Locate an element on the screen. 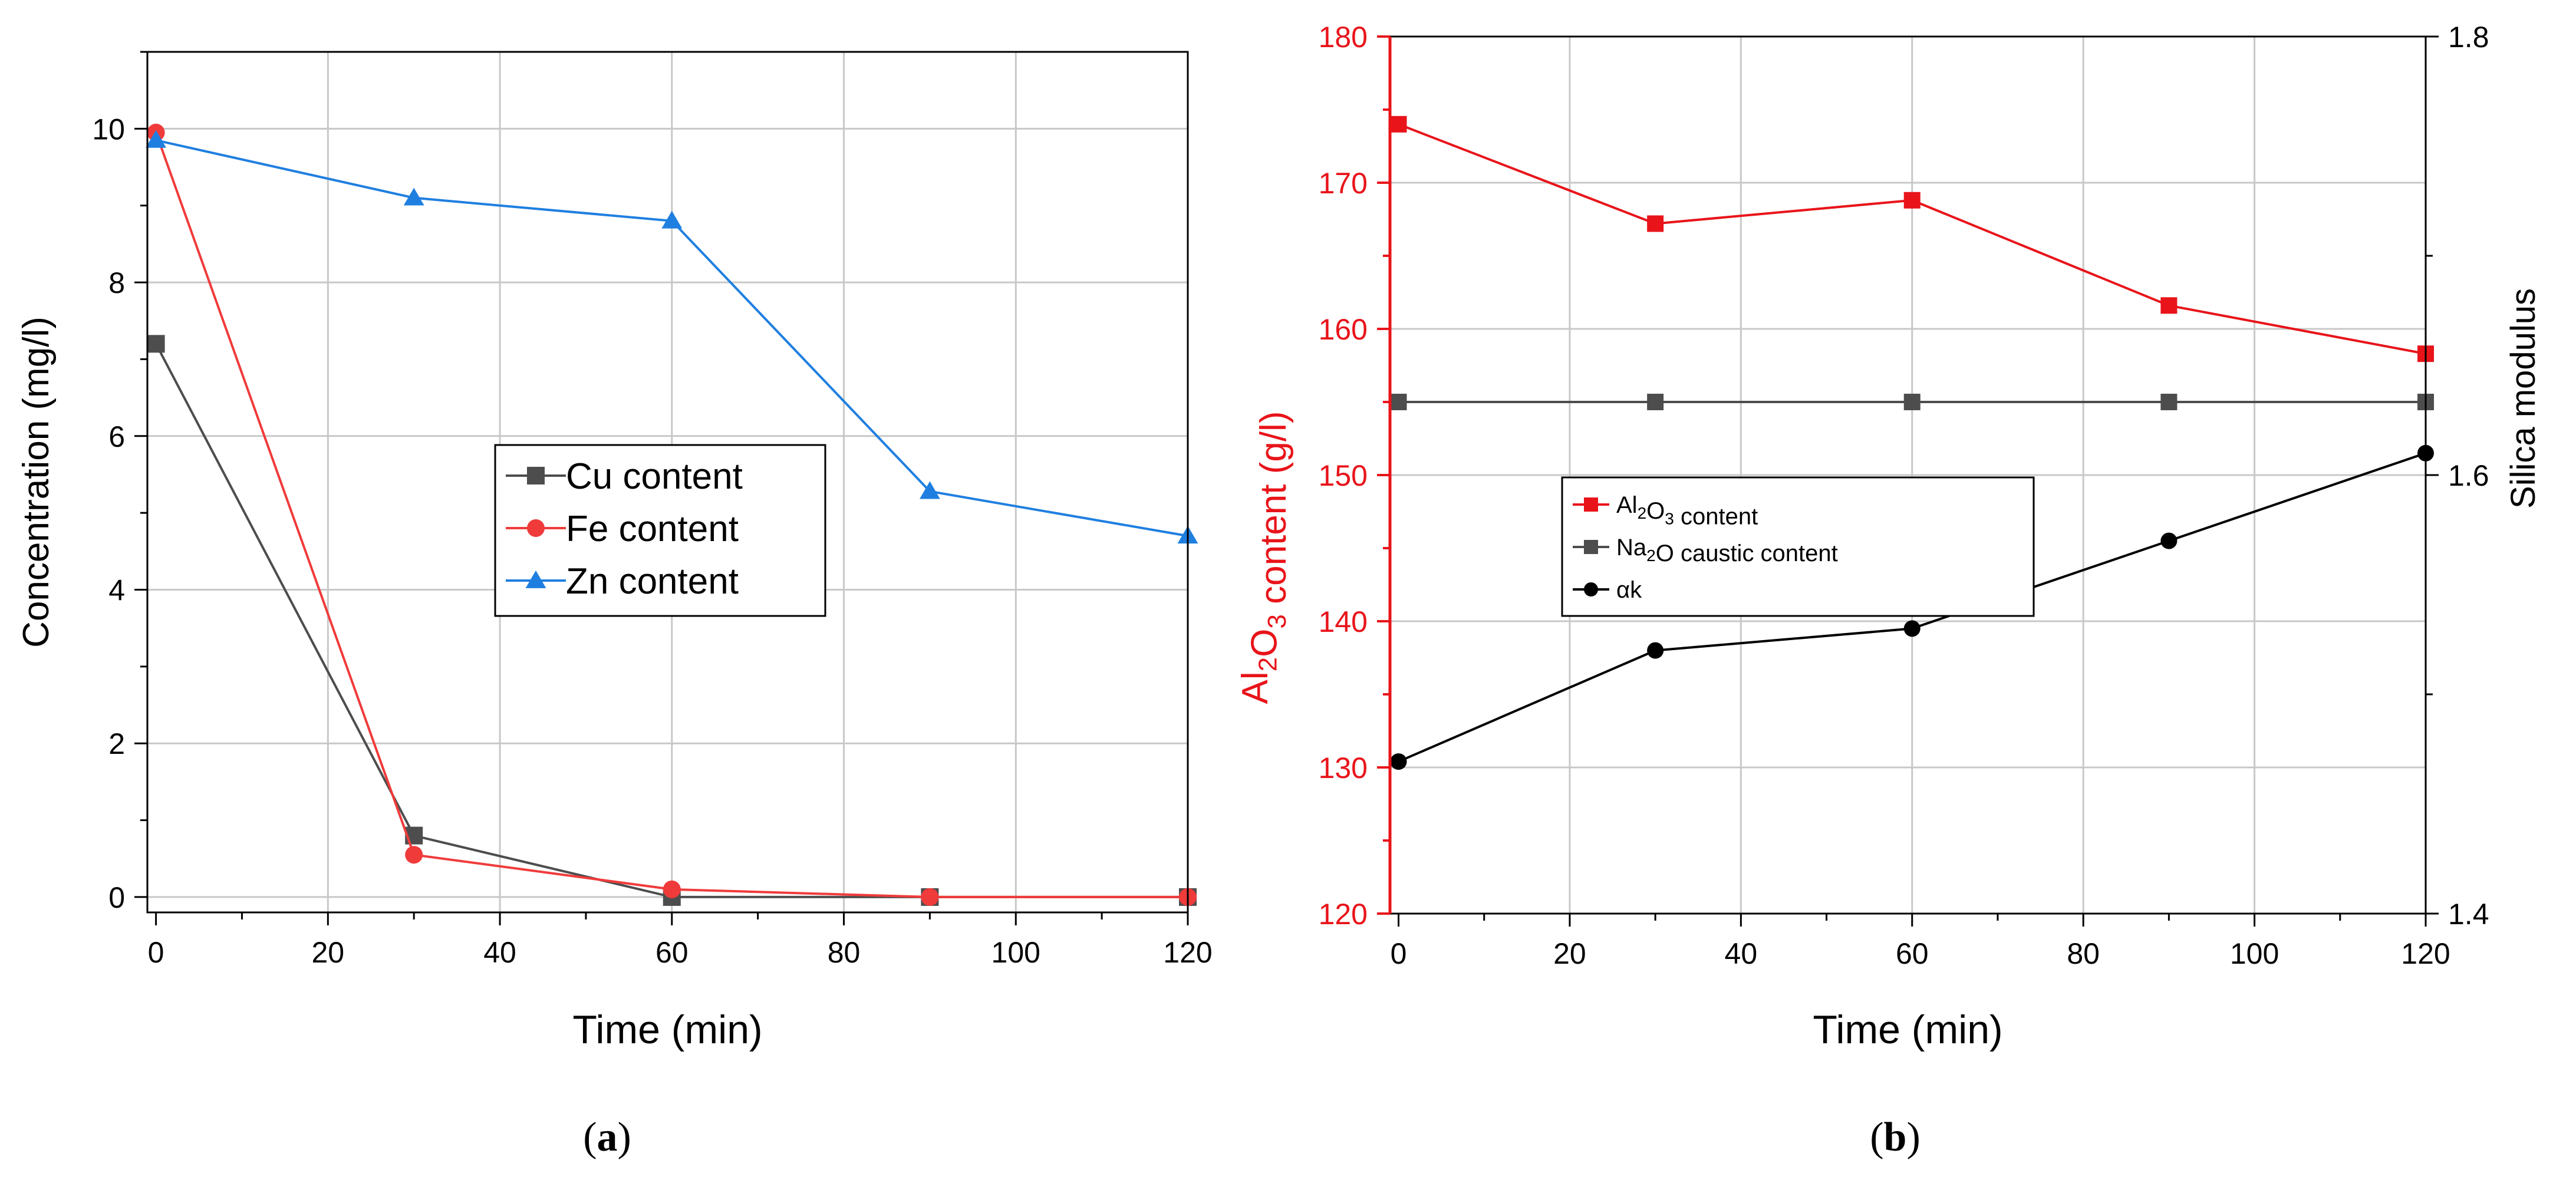 This screenshot has width=2576, height=1180. legend-entry: αk is located at coordinates (1629, 590).